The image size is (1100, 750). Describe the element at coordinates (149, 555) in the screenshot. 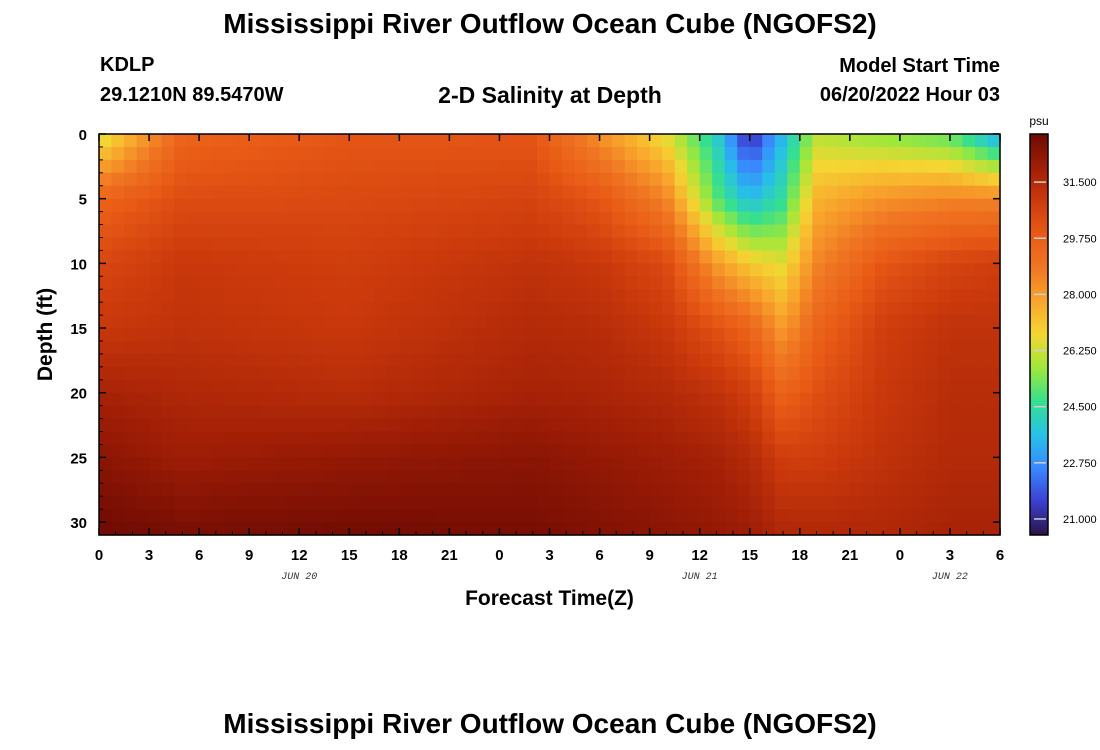

I see `x-tick-label: 3` at that location.